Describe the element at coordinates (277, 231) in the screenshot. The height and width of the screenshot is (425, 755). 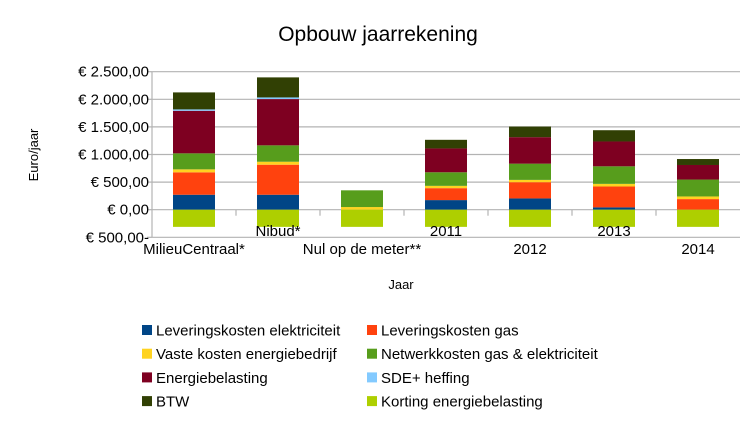
I see `x-tick-label: Nibud*` at that location.